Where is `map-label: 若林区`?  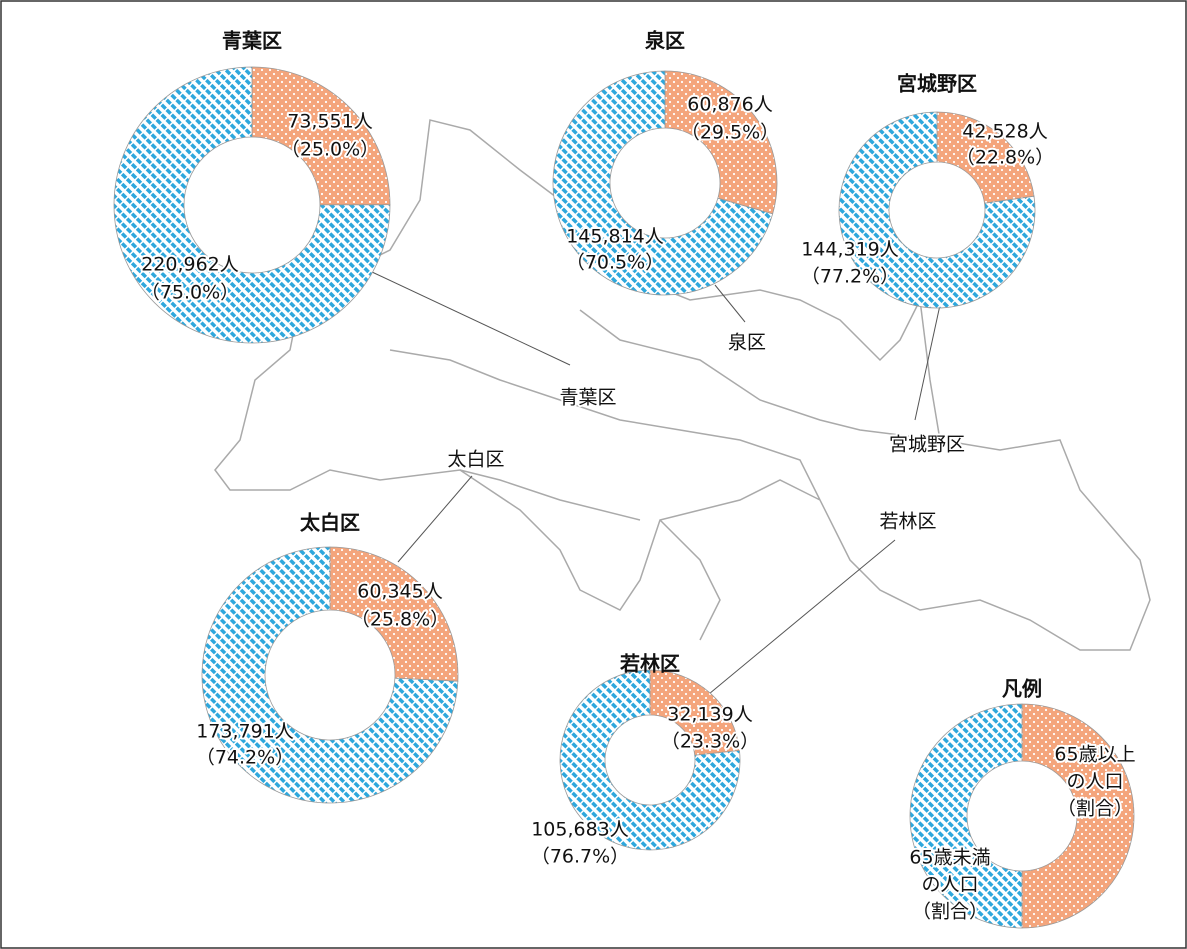 map-label: 若林区 is located at coordinates (907, 522).